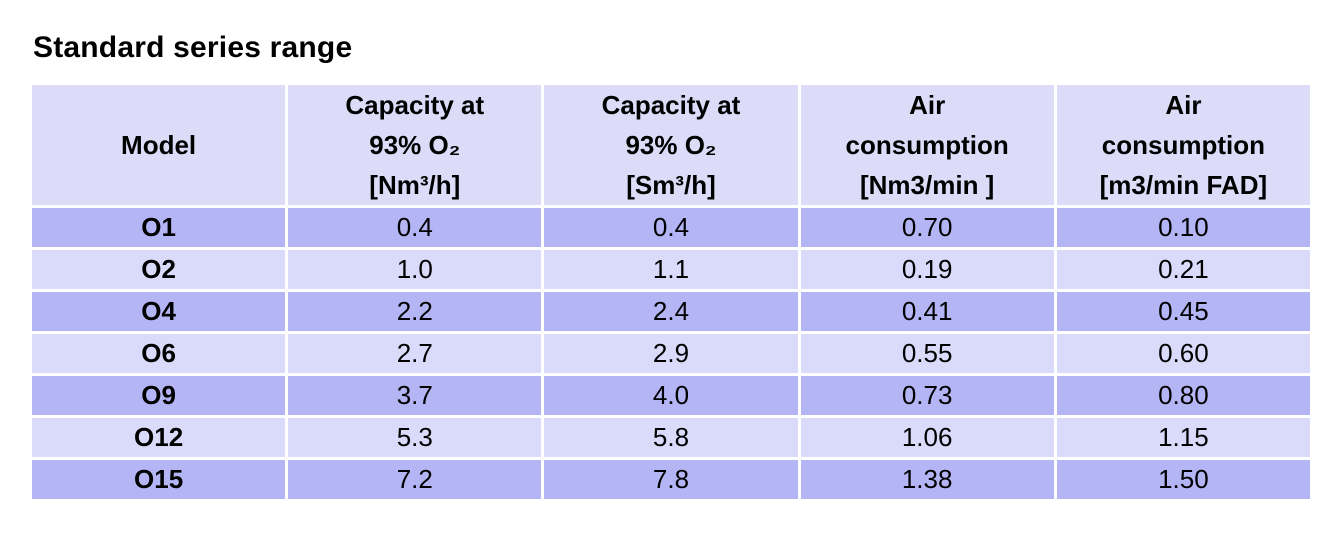 This screenshot has height=540, width=1344. I want to click on capacity-sm3h-cell: 2.4, so click(671, 311).